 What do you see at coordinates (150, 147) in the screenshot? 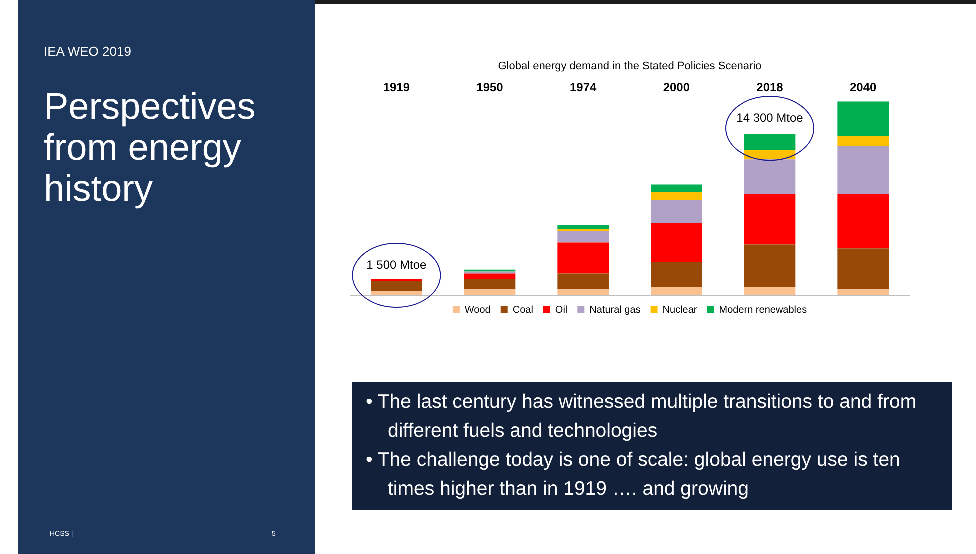
I see `text: Perspectives from energy history` at bounding box center [150, 147].